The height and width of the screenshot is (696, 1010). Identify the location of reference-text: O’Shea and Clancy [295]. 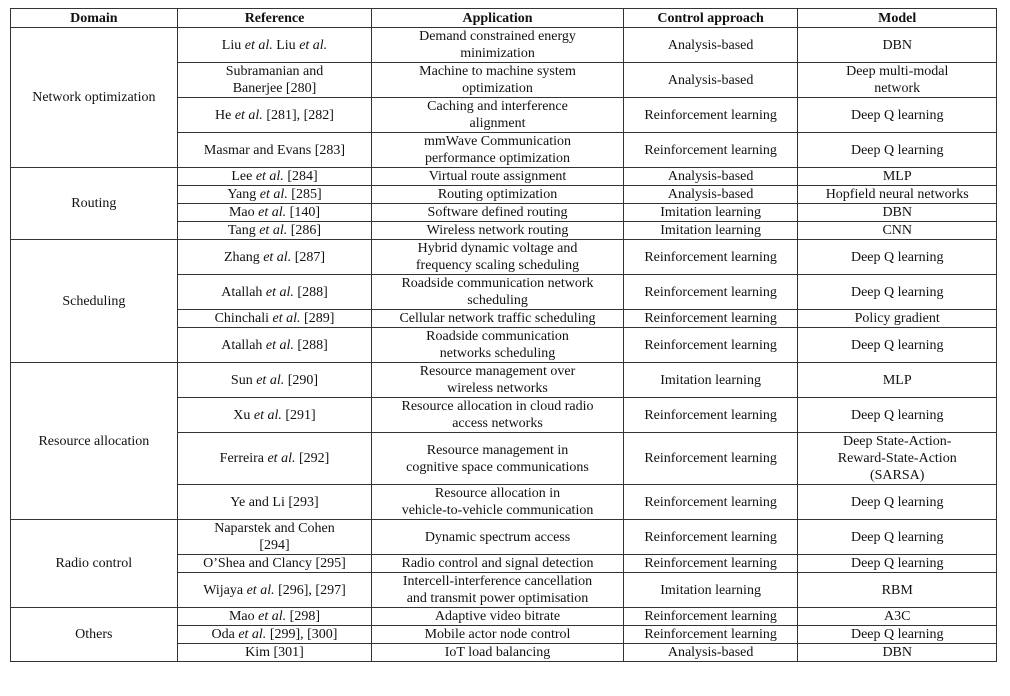
(274, 563).